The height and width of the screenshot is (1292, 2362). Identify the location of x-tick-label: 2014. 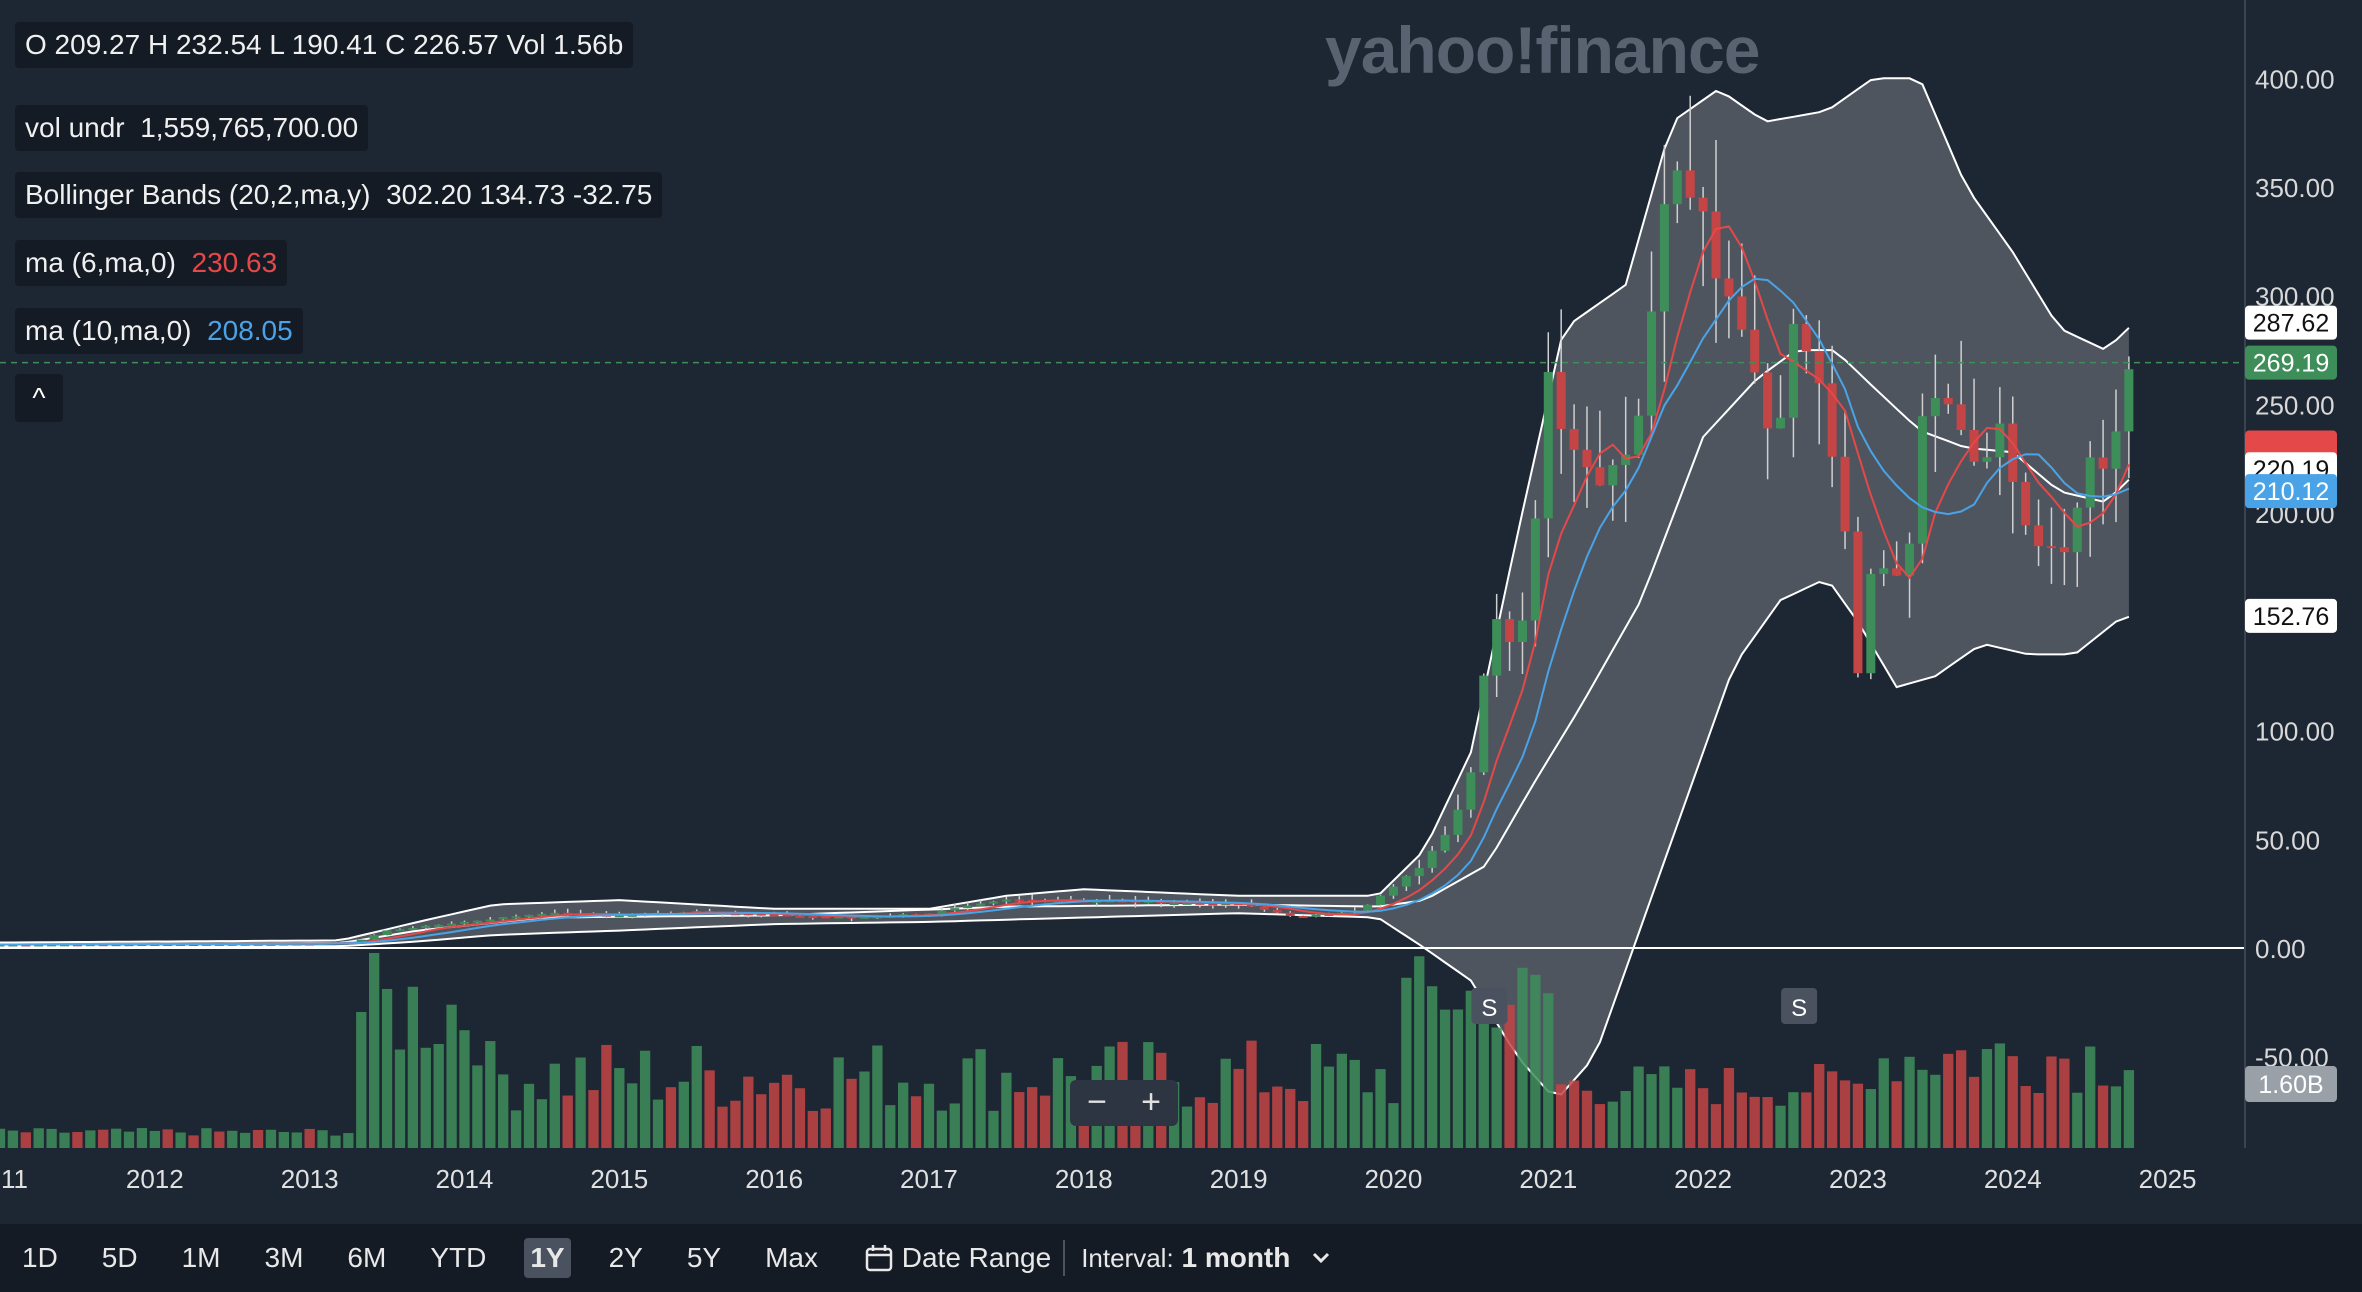
(465, 1179).